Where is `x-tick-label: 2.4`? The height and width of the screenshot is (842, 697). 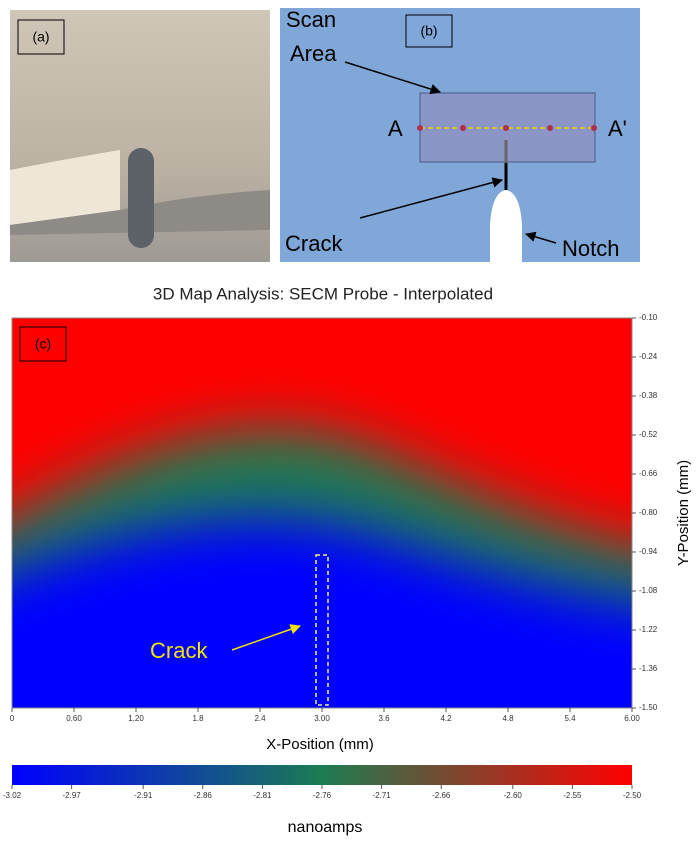
x-tick-label: 2.4 is located at coordinates (260, 718).